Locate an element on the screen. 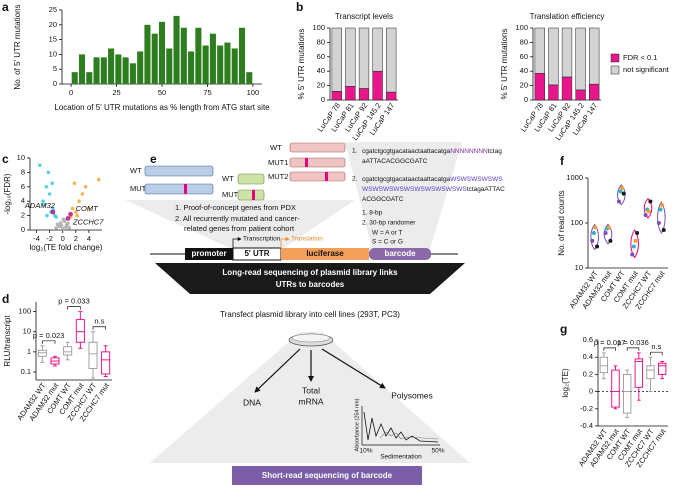 Image resolution: width=682 pixels, height=489 pixels. x-tick-label: 0 is located at coordinates (71, 92).